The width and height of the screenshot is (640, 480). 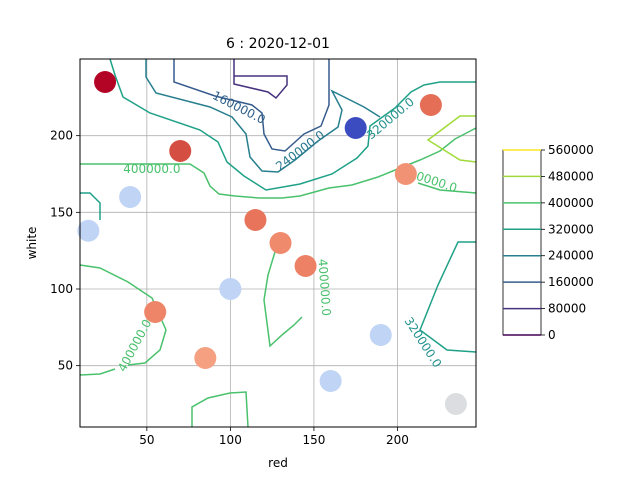 What do you see at coordinates (61, 289) in the screenshot?
I see `y-tick-label: 100` at bounding box center [61, 289].